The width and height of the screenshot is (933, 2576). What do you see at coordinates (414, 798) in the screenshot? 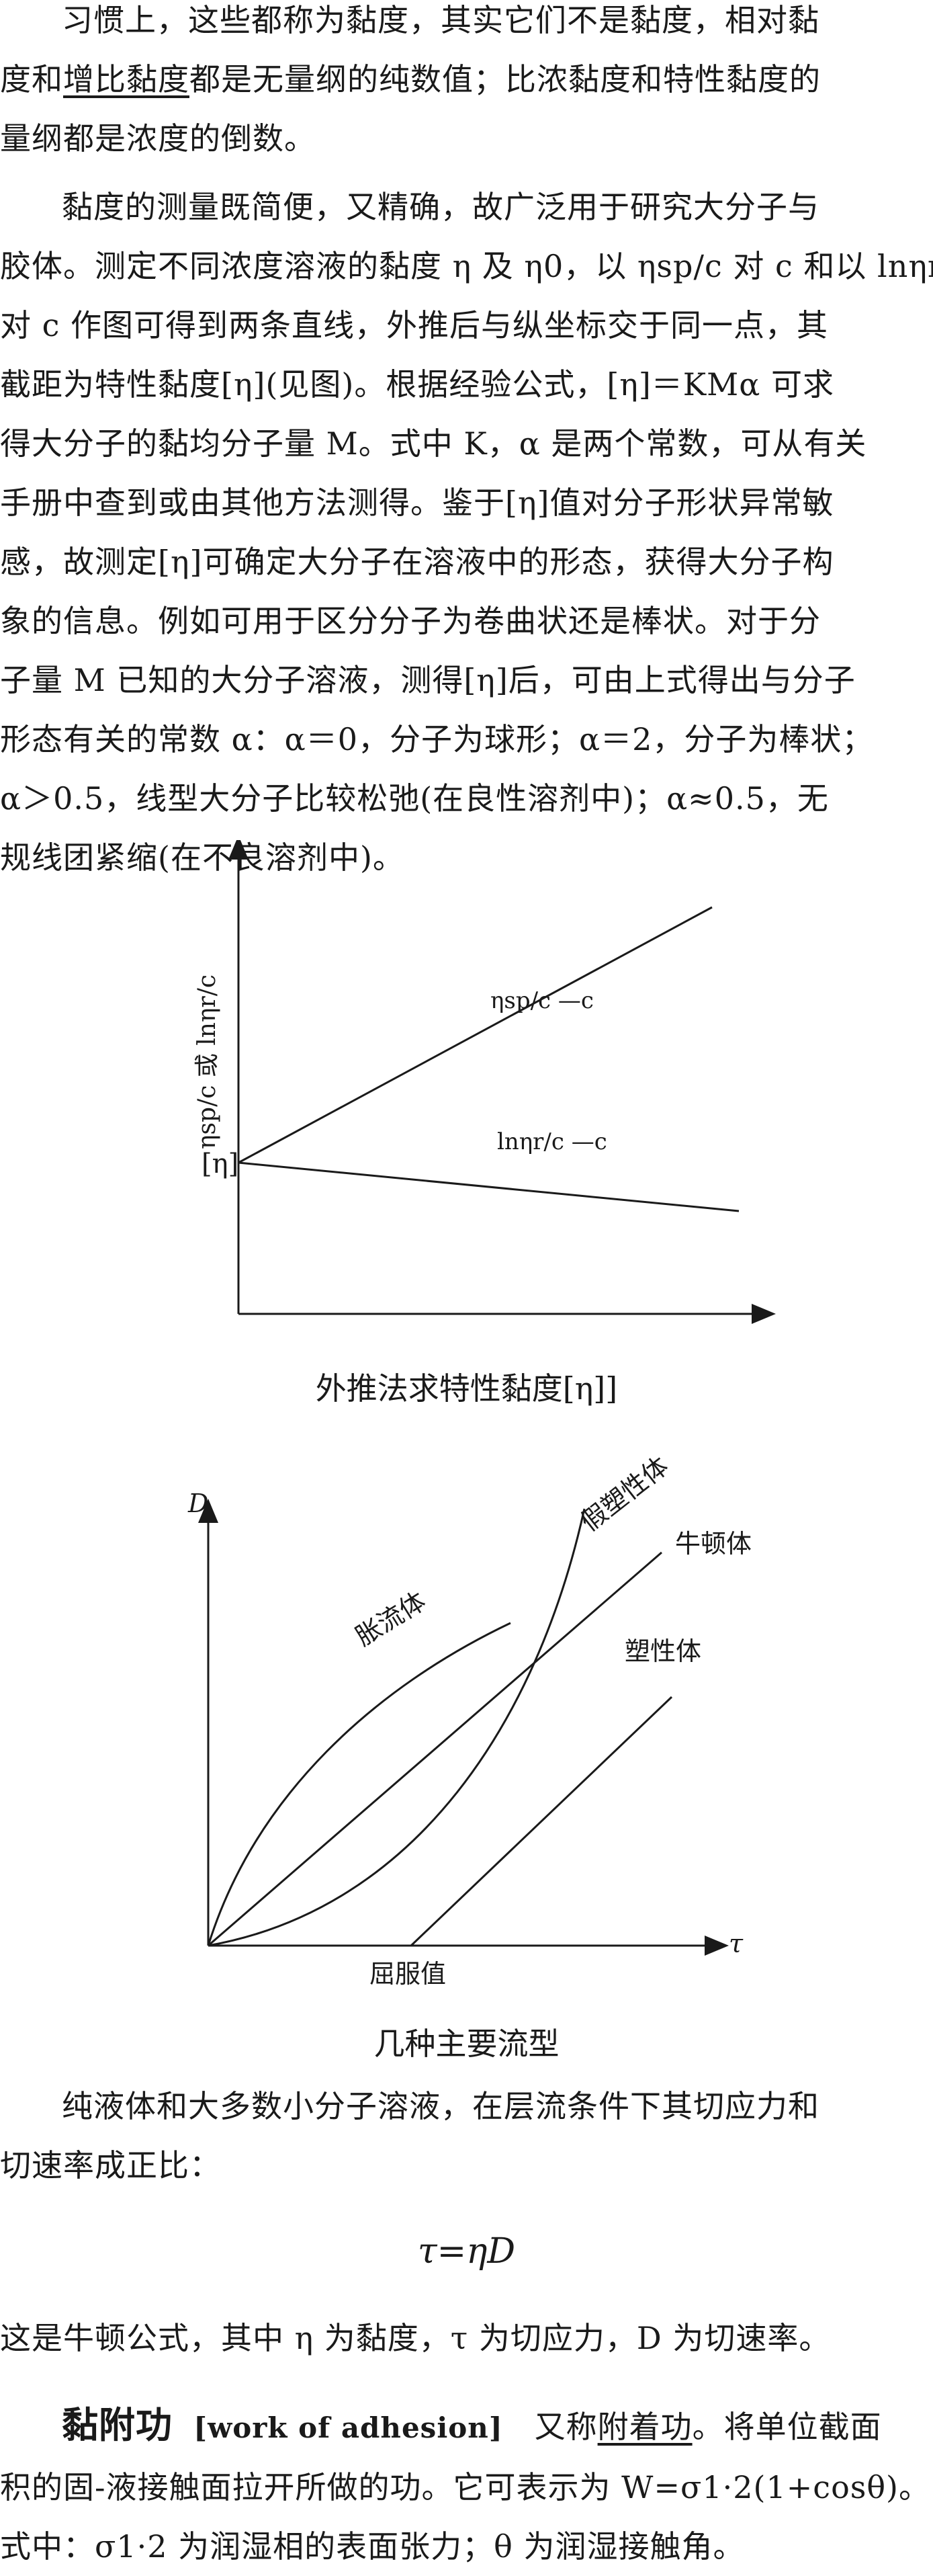
I see `text-line: α＞0.5，线型大分子比较松弛(在良性溶剂中)；α≈0.5，无` at bounding box center [414, 798].